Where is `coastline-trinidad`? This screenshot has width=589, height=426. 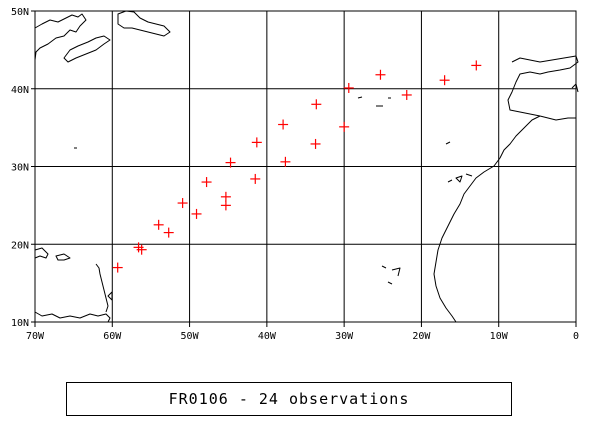
coastline-trinidad is located at coordinates (110, 296).